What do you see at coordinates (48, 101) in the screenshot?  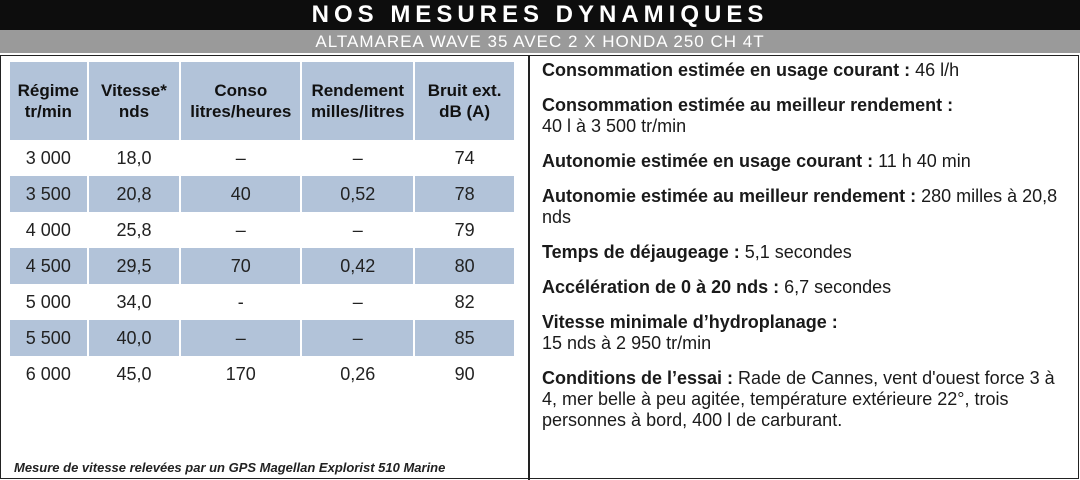 I see `column-header-regime: Régime tr/min` at bounding box center [48, 101].